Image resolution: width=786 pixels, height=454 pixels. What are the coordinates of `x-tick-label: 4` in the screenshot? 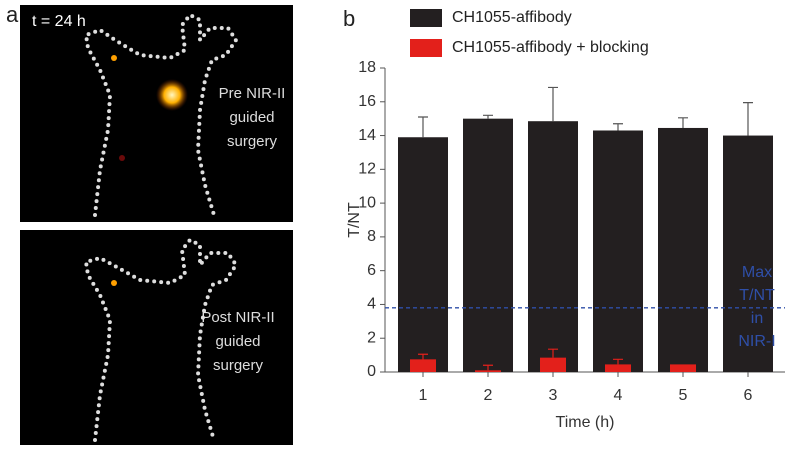 It's located at (618, 395).